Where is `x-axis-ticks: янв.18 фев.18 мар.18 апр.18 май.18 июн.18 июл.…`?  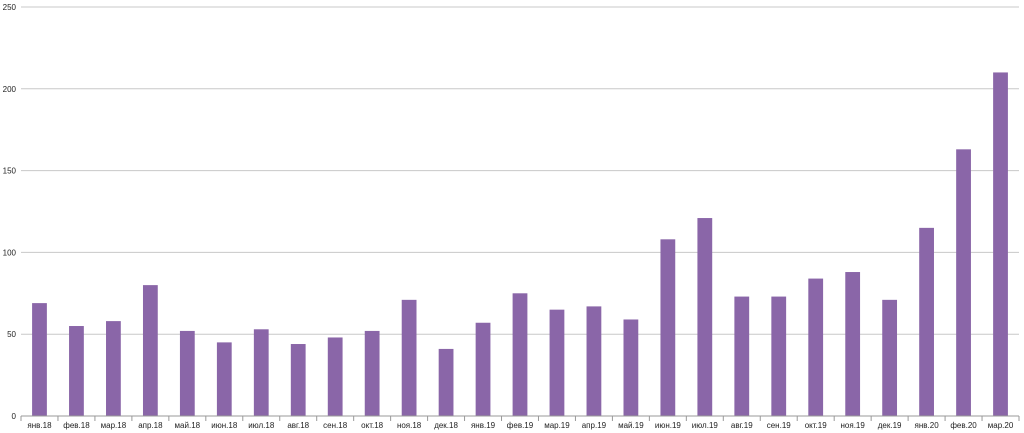
x-axis-ticks: янв.18 фев.18 мар.18 апр.18 май.18 июн.18 июл.… is located at coordinates (520, 425).